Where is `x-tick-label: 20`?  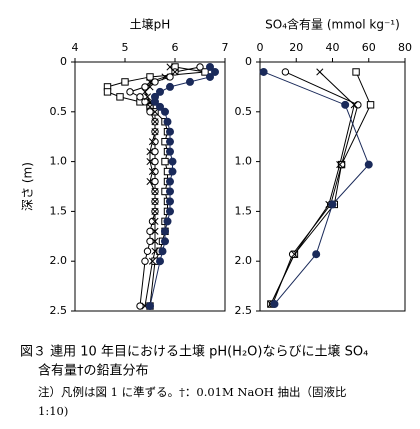 x-tick-label: 20 is located at coordinates (296, 47).